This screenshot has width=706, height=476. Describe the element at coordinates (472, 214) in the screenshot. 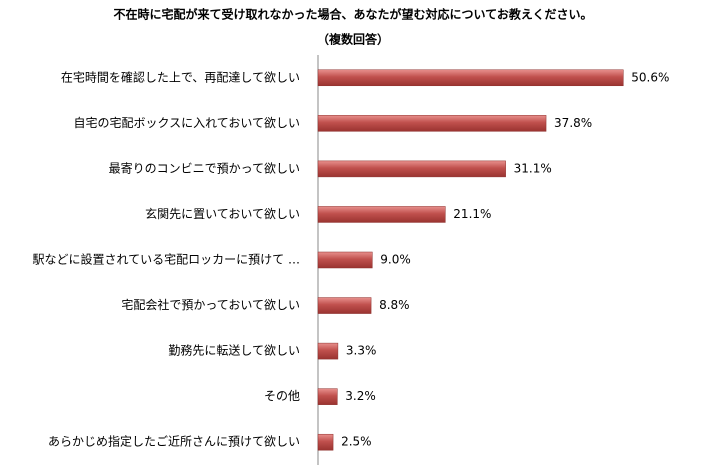

I see `value-label: 21.1%` at that location.